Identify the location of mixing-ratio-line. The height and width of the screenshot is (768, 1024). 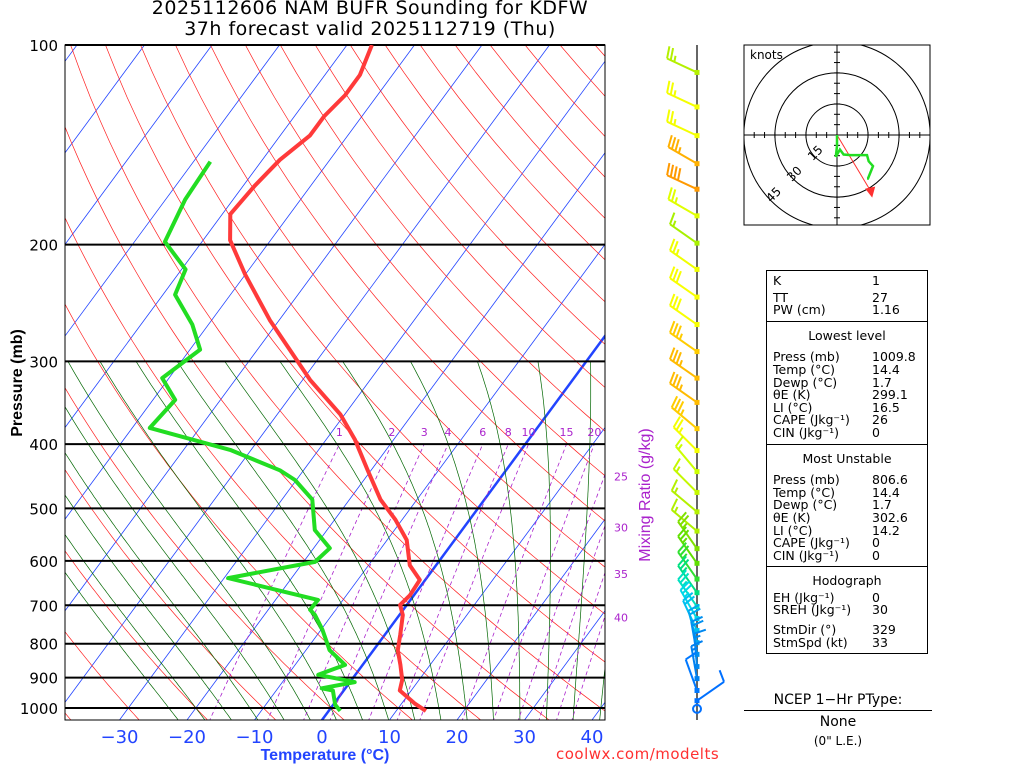
(514, 582).